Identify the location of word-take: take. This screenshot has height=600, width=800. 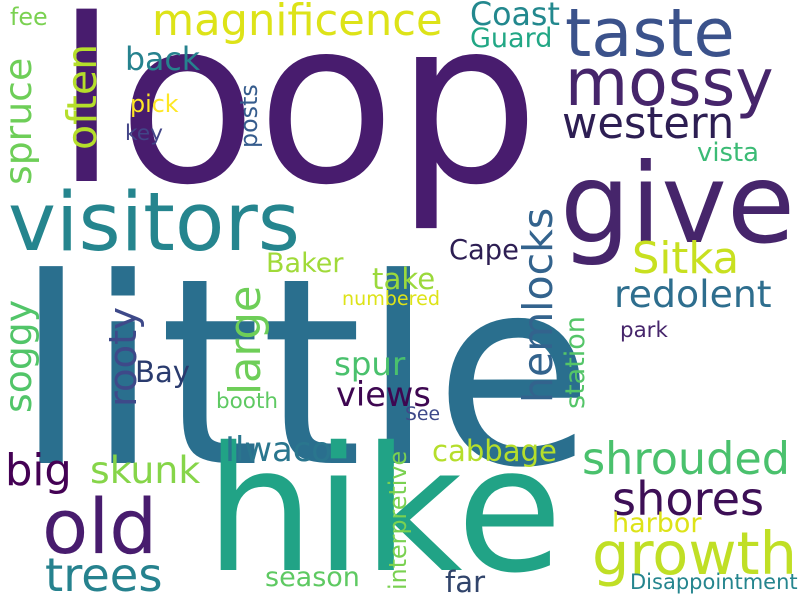
(404, 279).